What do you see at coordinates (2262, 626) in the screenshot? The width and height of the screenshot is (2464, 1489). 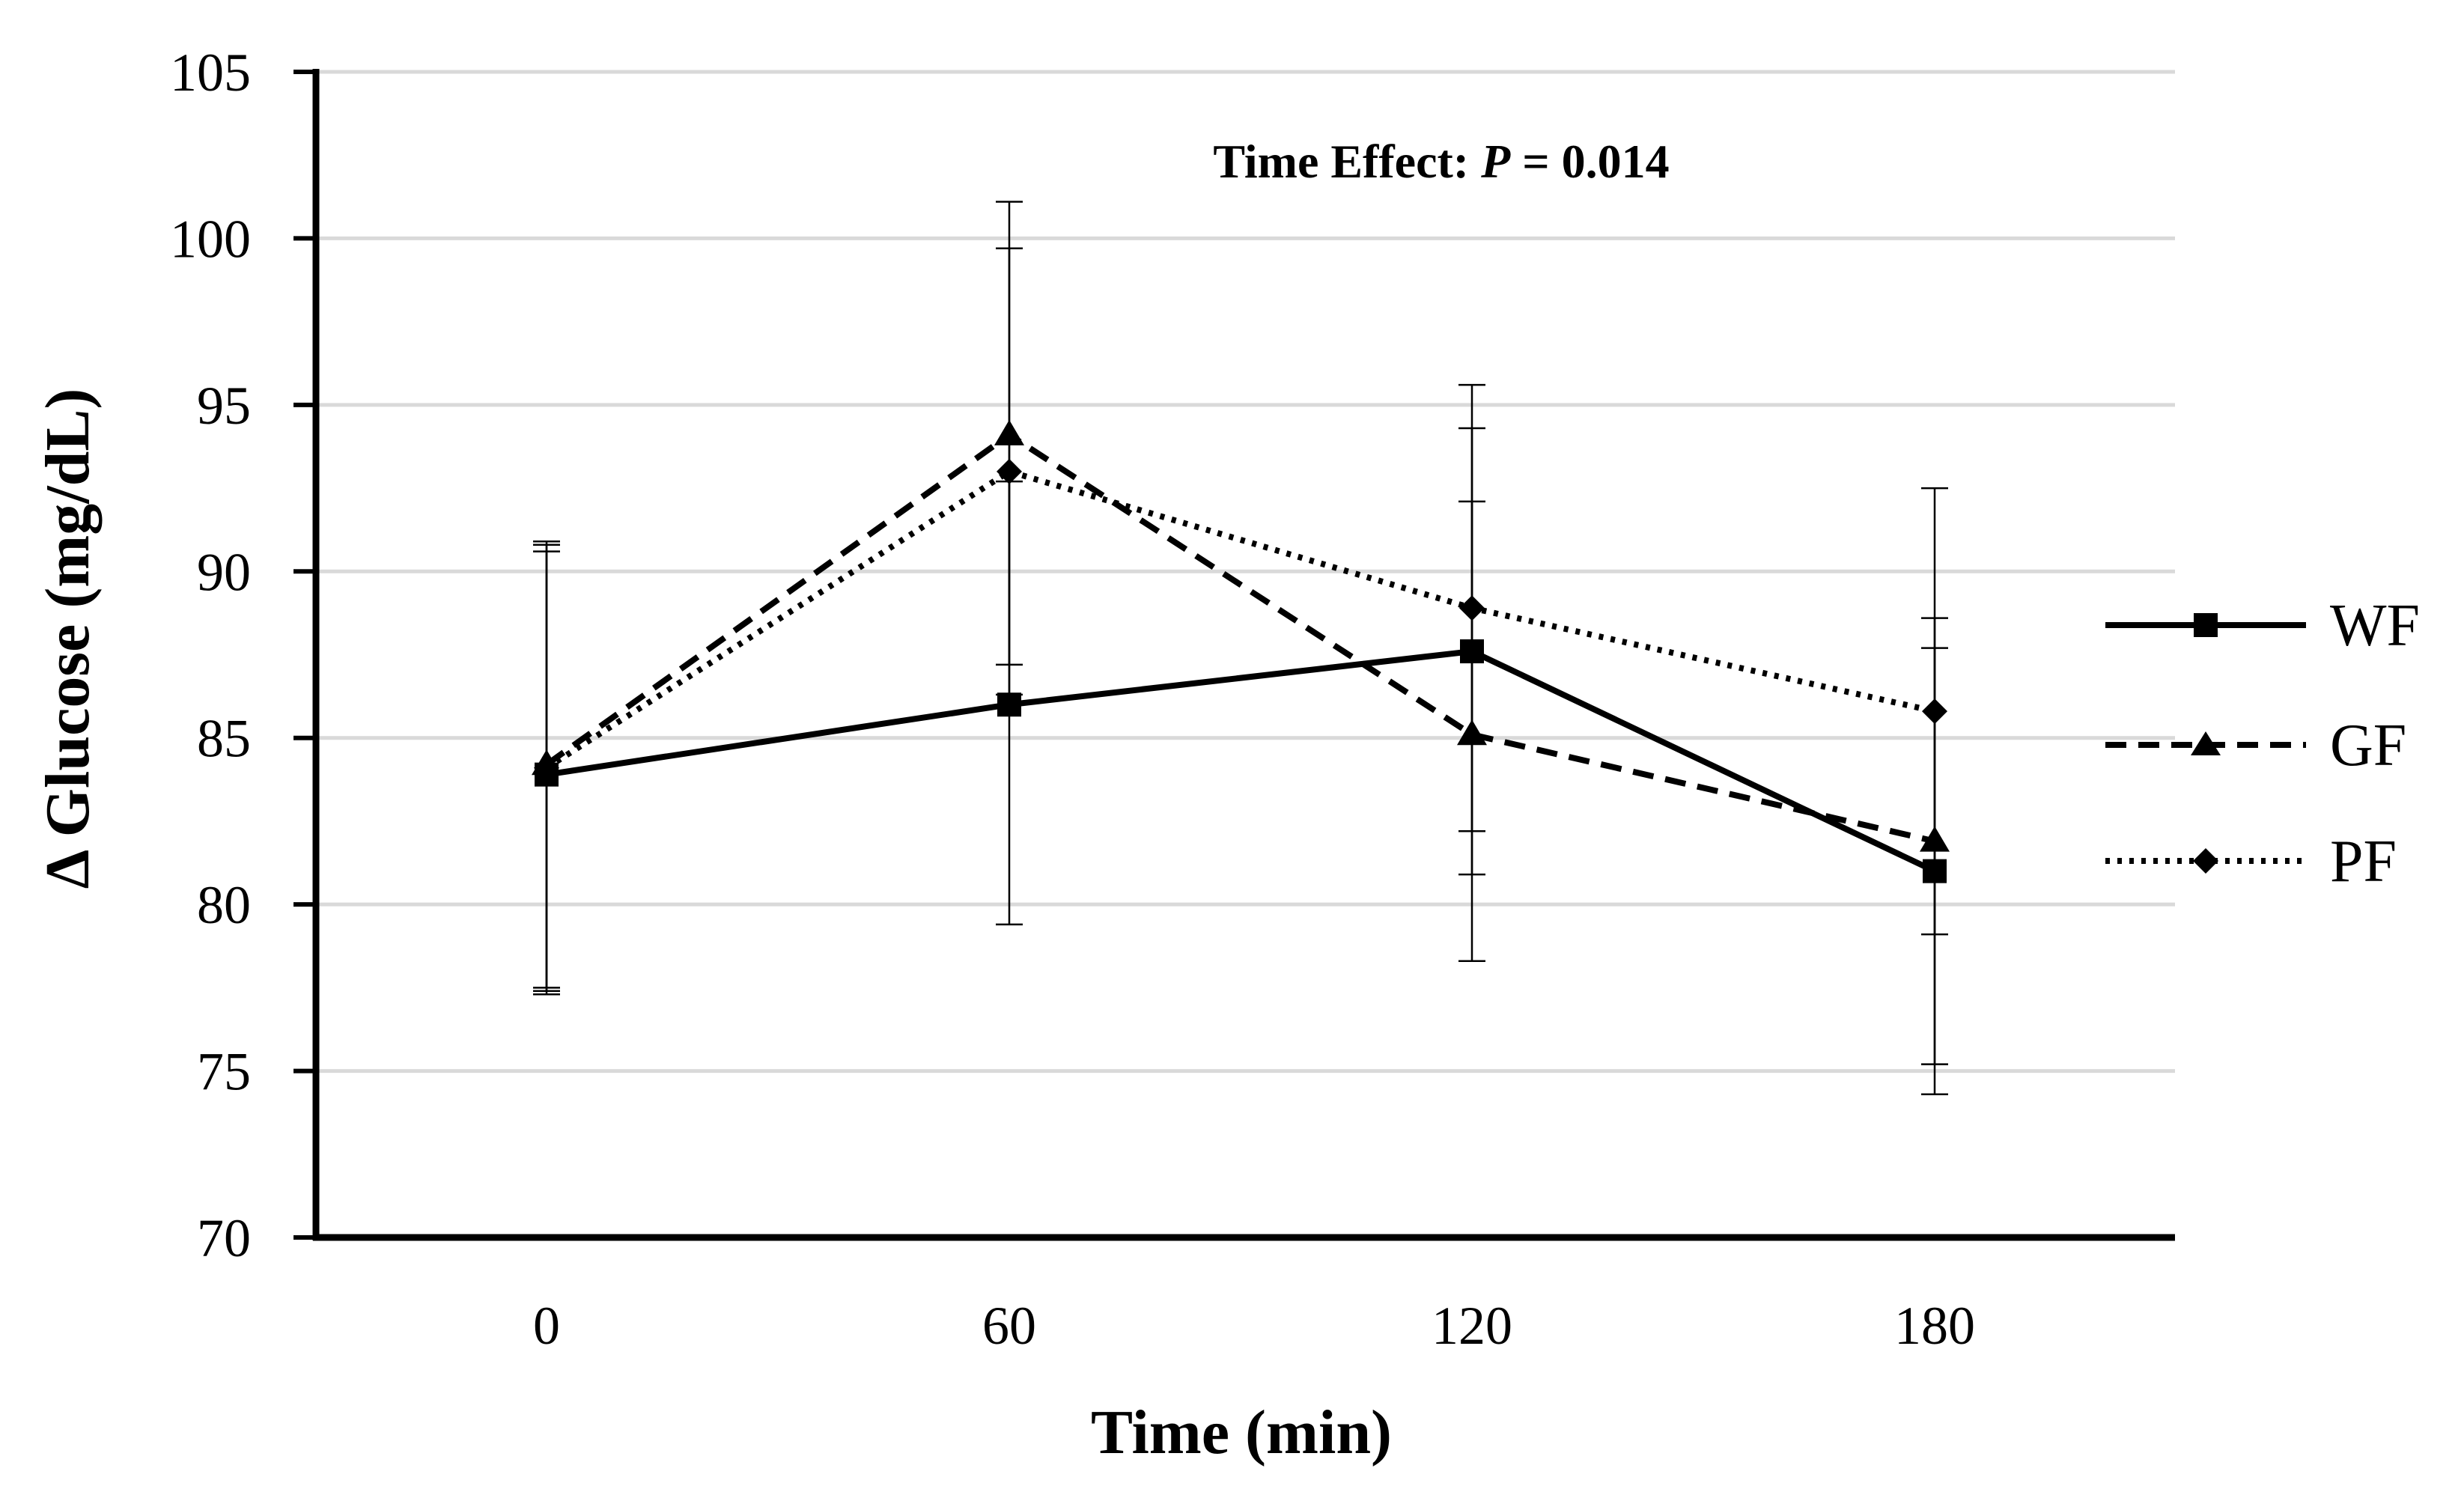 I see `legend-item-wf: WF` at bounding box center [2262, 626].